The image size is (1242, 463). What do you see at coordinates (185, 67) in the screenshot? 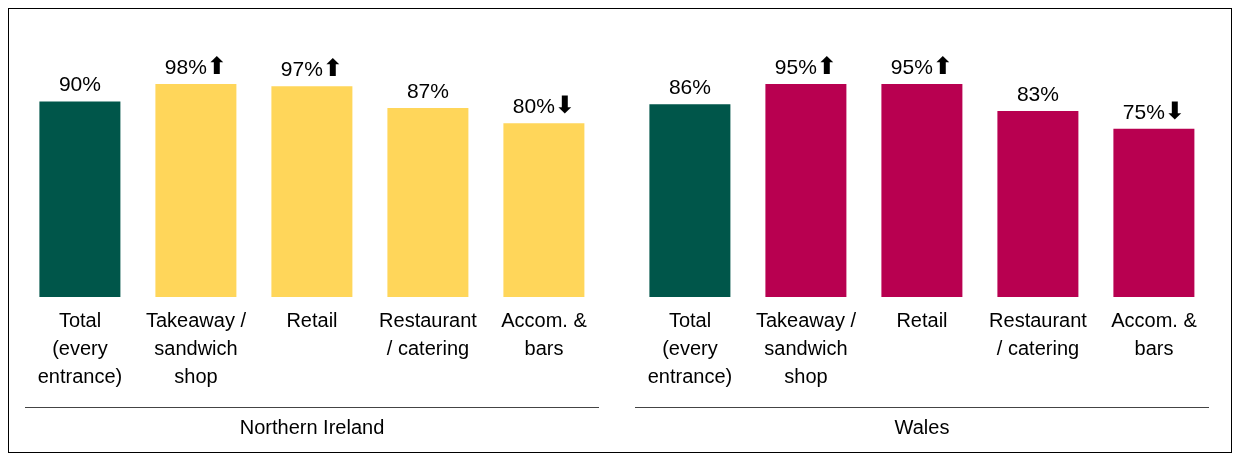
I see `data-label: 98%` at bounding box center [185, 67].